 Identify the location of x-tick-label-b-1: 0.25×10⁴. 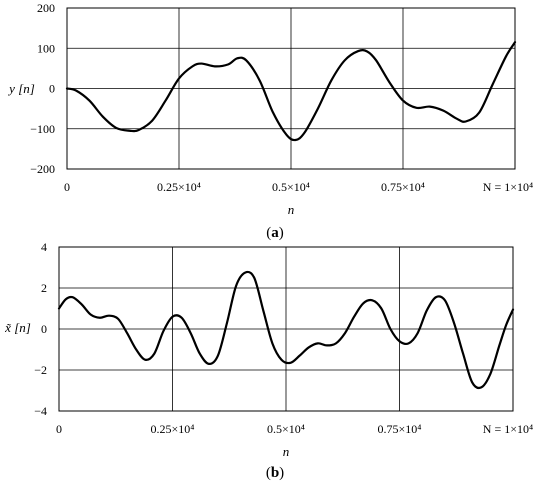
(173, 429).